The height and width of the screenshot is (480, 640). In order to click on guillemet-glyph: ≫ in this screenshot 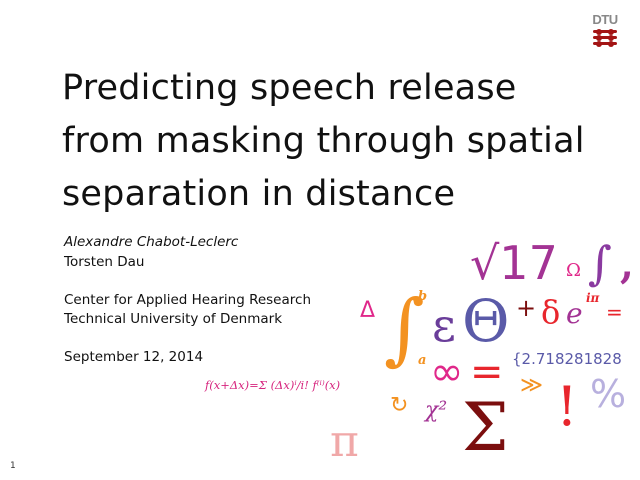, I will do `click(532, 385)`.